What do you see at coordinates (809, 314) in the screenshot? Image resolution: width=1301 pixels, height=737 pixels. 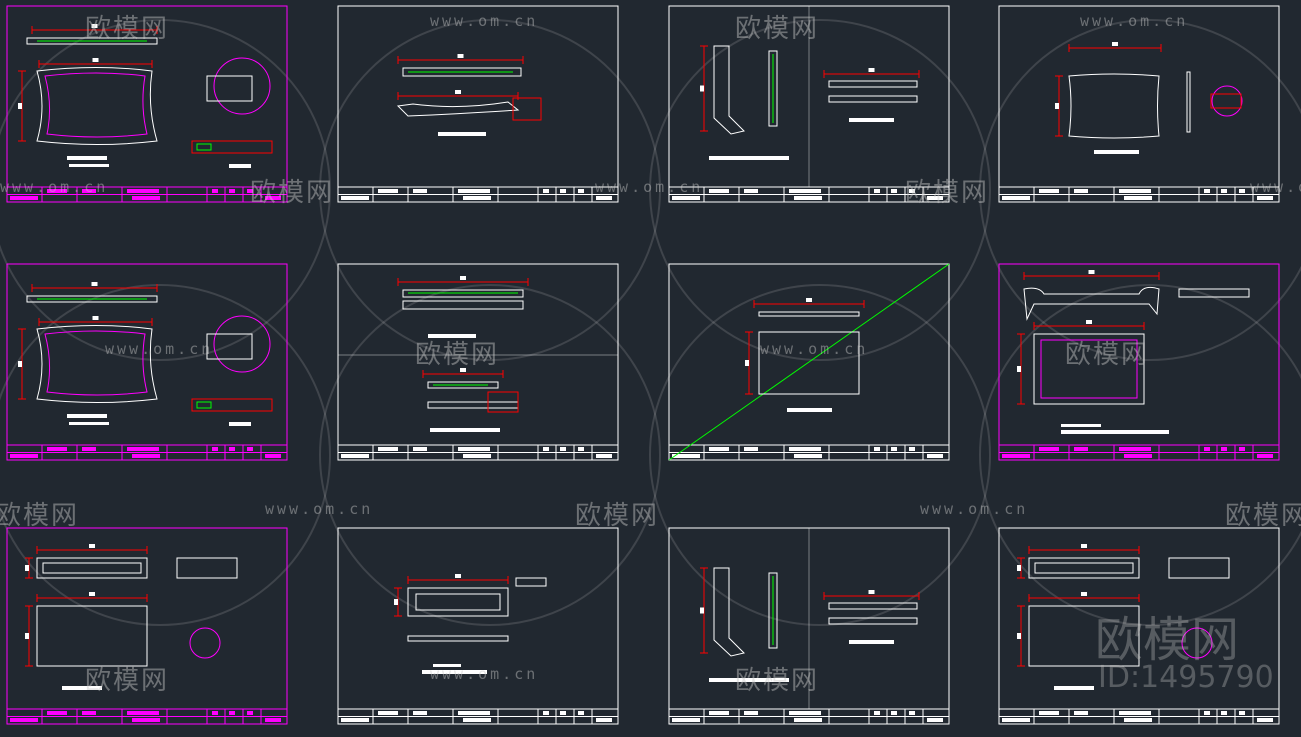 I see `edge-profile` at bounding box center [809, 314].